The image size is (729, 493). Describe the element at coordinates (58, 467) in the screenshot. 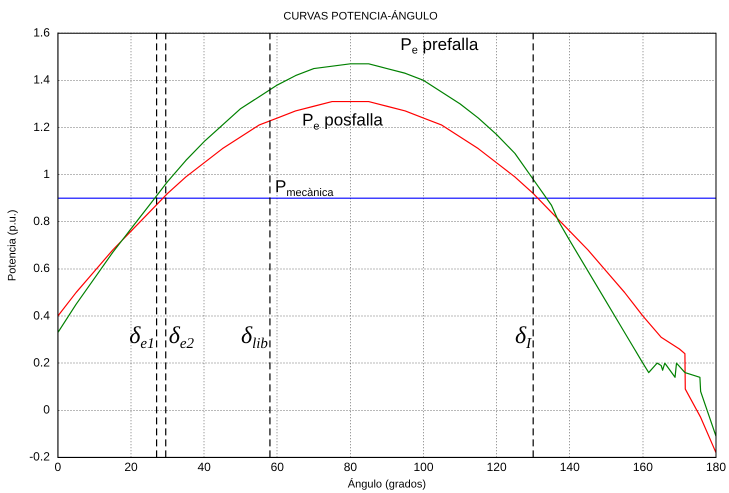

I see `x-tick-label: 0` at that location.